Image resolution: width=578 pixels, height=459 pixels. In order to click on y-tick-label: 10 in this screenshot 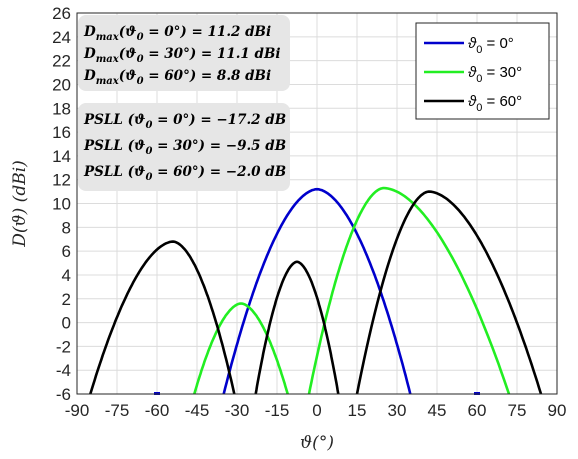, I will do `click(61, 204)`.